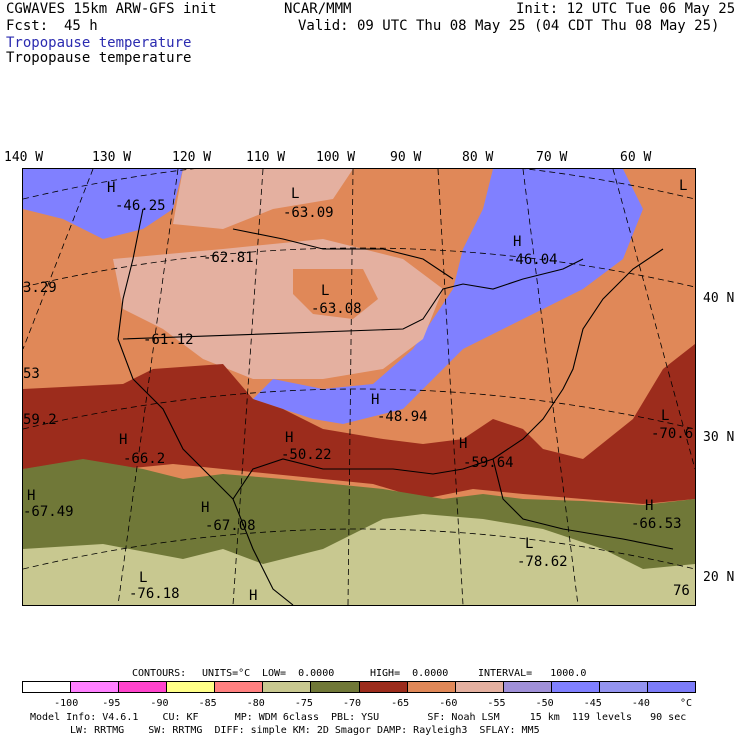  I want to click on map-value: -78.62, so click(542, 562).